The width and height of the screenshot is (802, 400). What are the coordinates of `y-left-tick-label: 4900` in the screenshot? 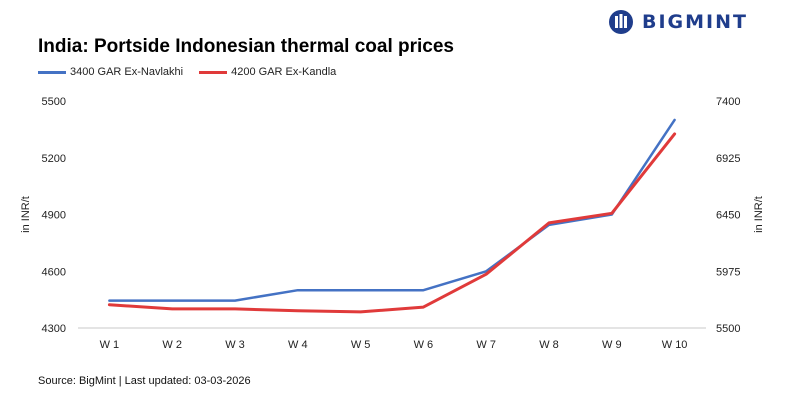 It's located at (54, 216).